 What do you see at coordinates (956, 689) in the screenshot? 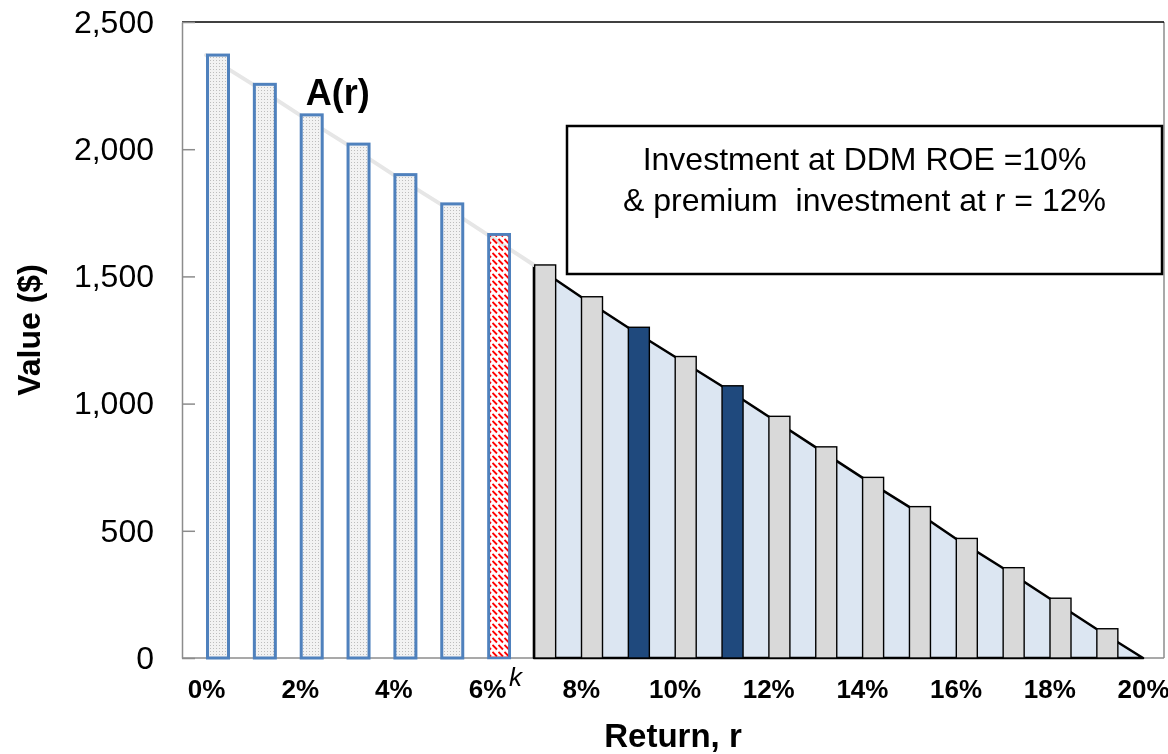
I see `x-tick-label: 16%` at bounding box center [956, 689].